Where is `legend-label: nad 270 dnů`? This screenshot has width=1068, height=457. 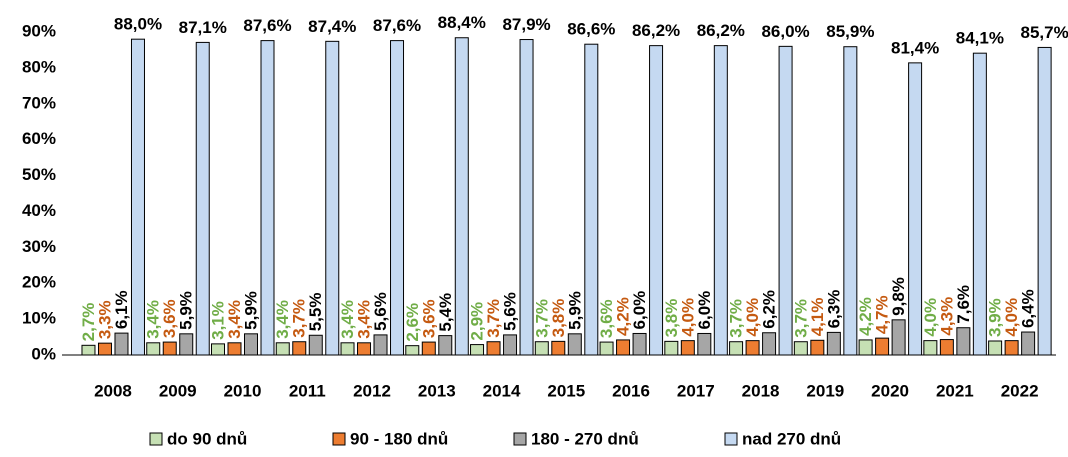 legend-label: nad 270 dnů is located at coordinates (791, 438).